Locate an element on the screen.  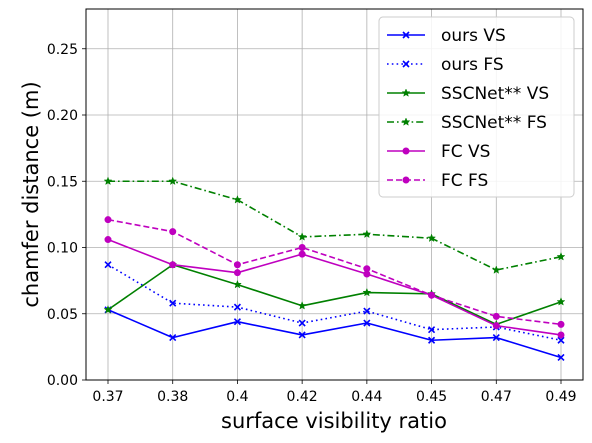
legend-box is located at coordinates (476, 107).